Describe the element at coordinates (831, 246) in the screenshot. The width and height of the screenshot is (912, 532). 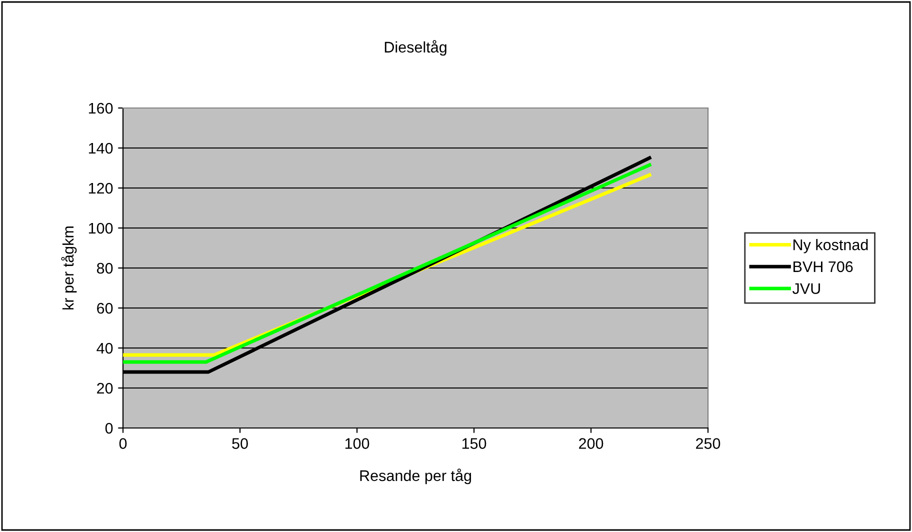
I see `legend-label: Ny kostnad` at that location.